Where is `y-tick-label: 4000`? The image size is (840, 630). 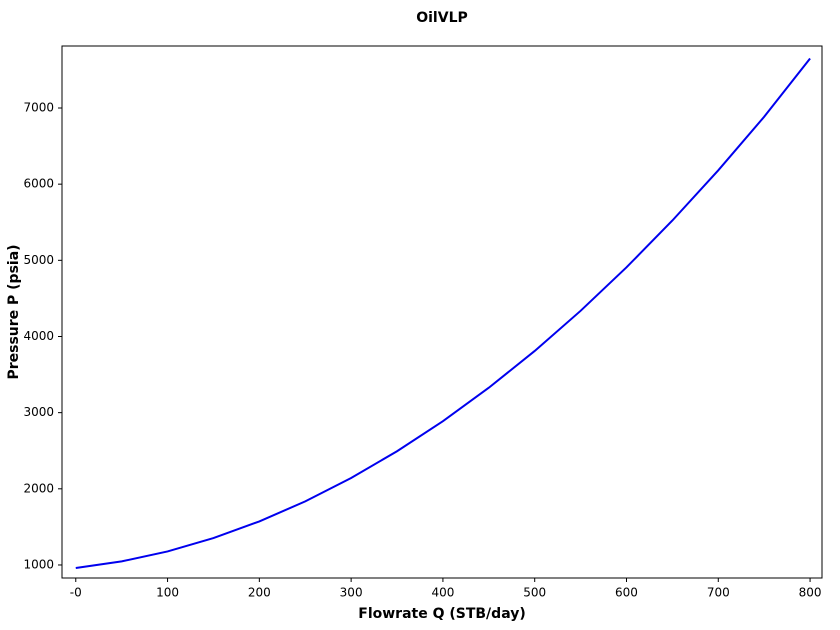
y-tick-label: 4000 is located at coordinates (38, 336).